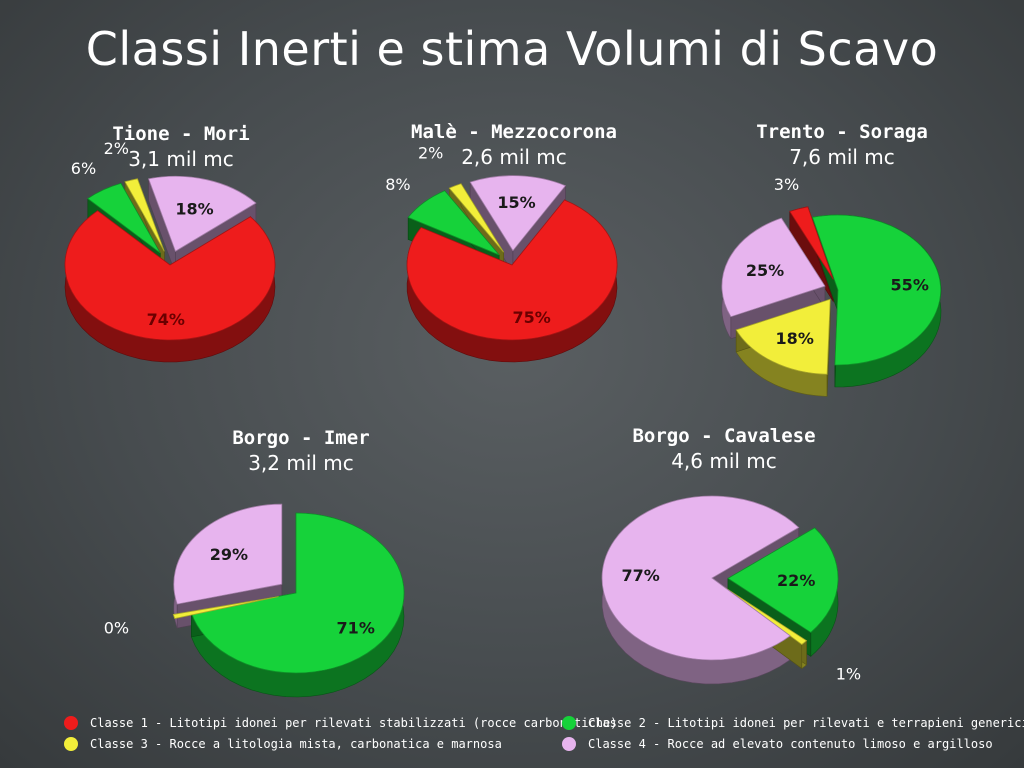 This screenshot has height=768, width=1024. What do you see at coordinates (531, 317) in the screenshot?
I see `pie-data-label: 75%` at bounding box center [531, 317].